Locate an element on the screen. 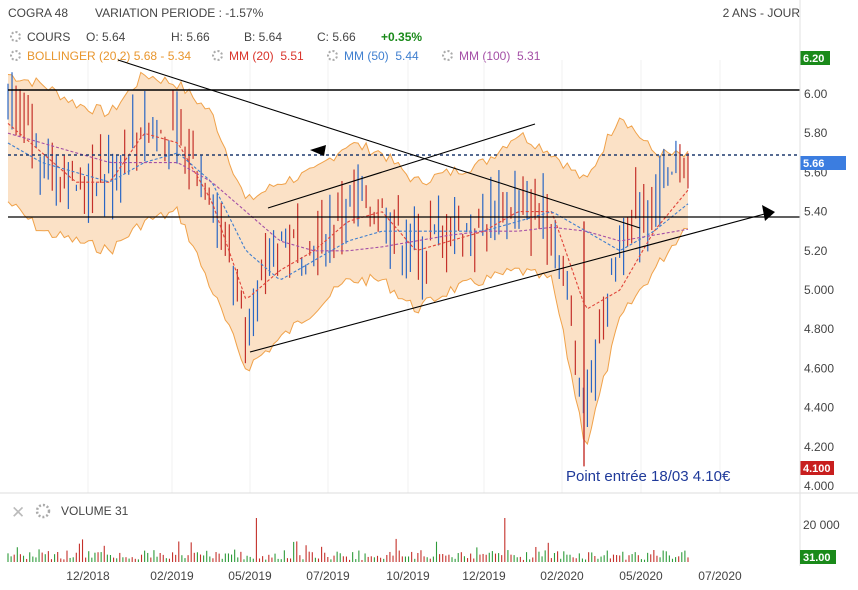 This screenshot has width=858, height=590. price-tag-bottom: 4.100 is located at coordinates (817, 469).